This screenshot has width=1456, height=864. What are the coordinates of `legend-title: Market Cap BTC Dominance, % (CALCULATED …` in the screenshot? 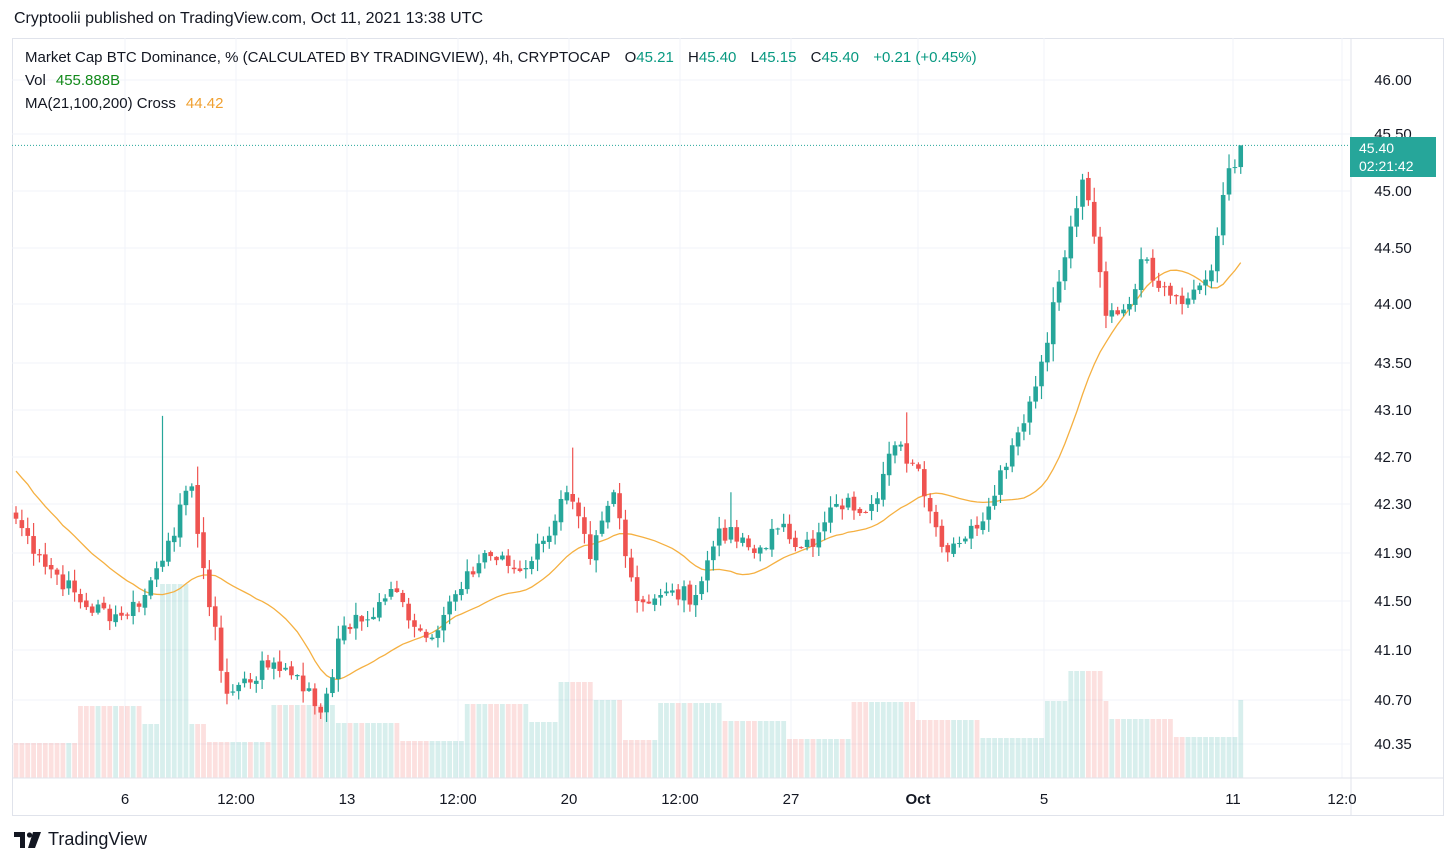 It's located at (318, 57).